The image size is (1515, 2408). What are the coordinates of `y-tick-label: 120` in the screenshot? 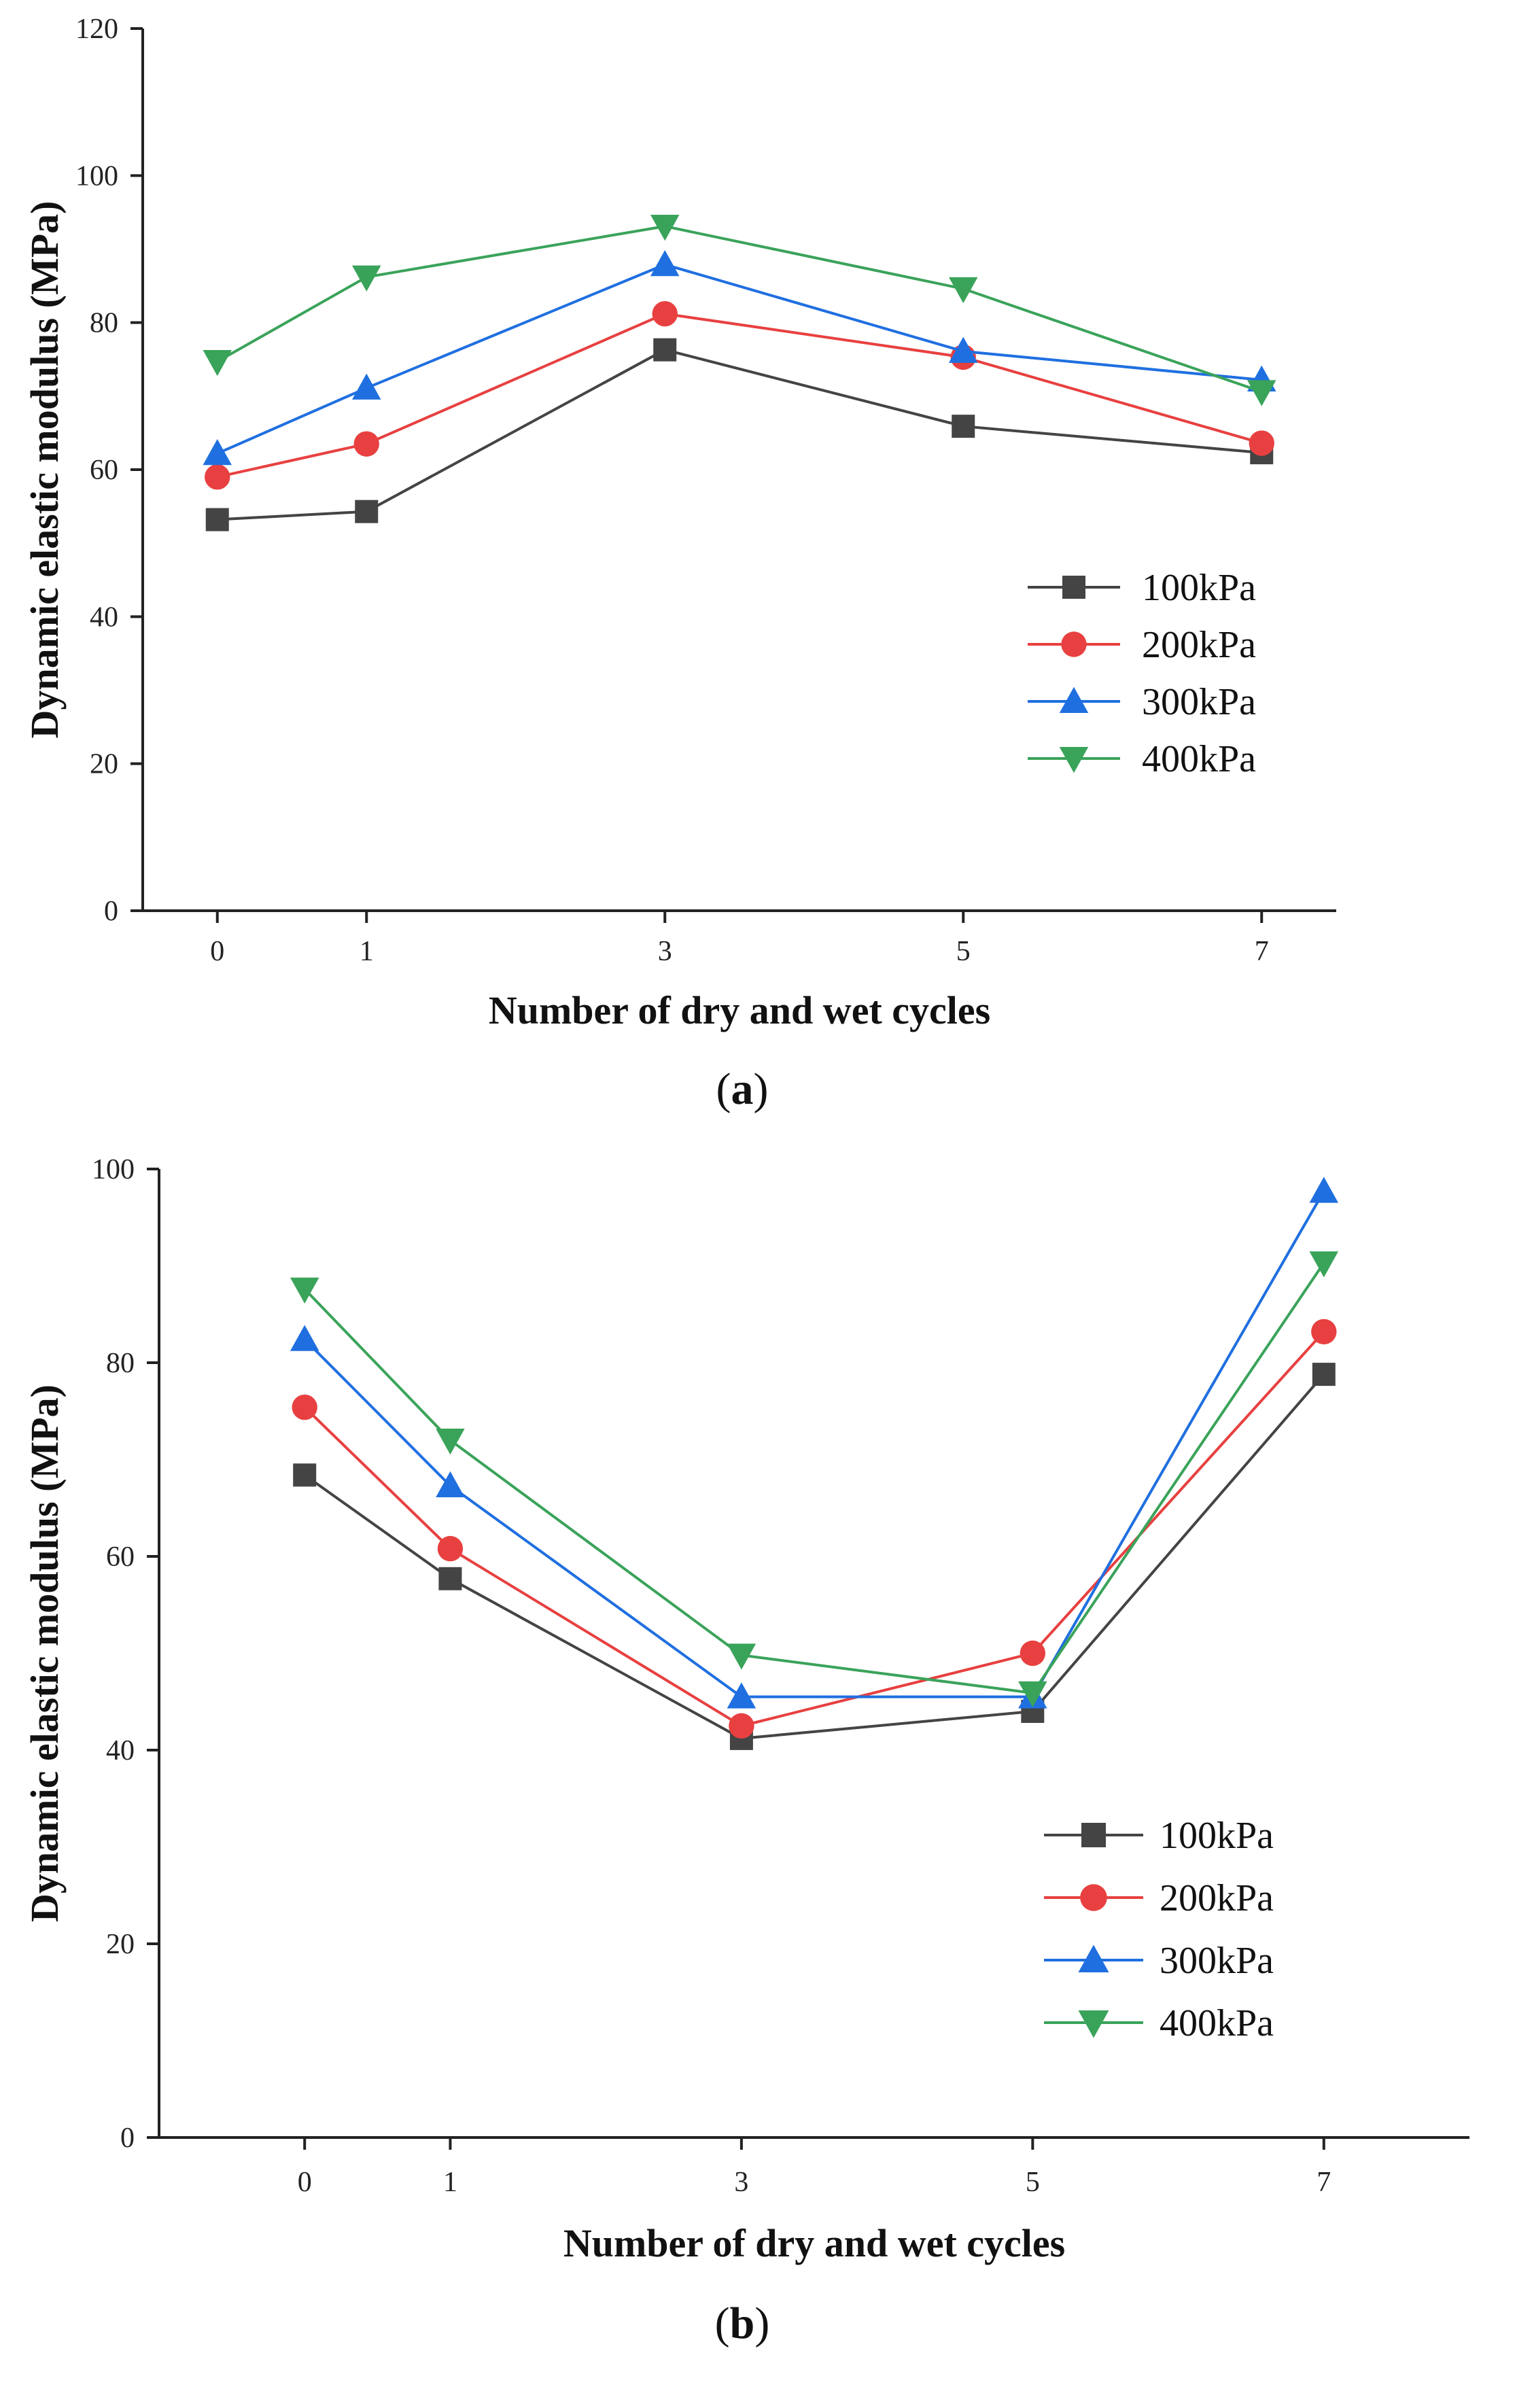 It's located at (96, 29).